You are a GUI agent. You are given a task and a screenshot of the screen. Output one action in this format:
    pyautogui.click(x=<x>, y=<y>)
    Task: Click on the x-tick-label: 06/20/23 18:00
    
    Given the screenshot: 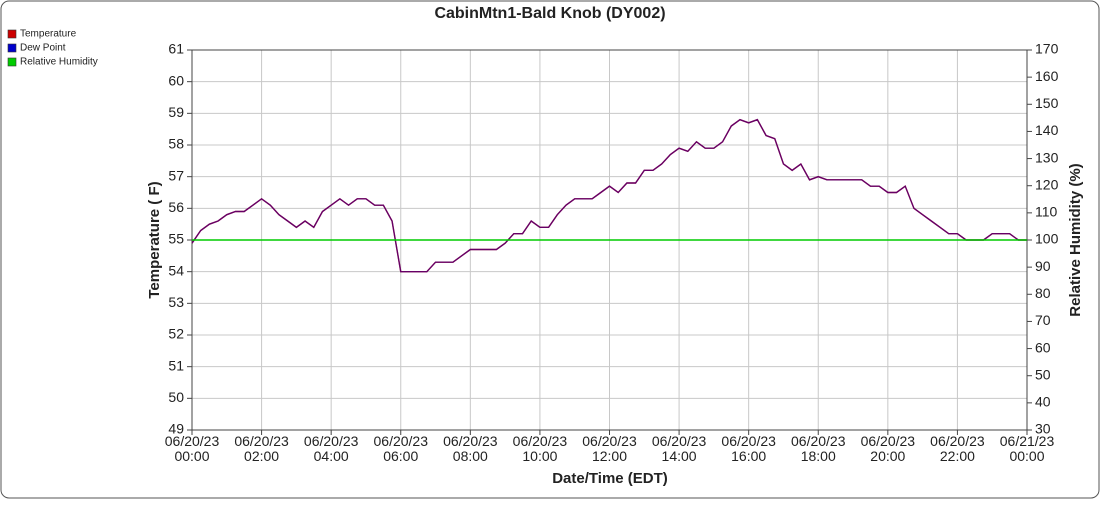 What is the action you would take?
    pyautogui.click(x=818, y=448)
    